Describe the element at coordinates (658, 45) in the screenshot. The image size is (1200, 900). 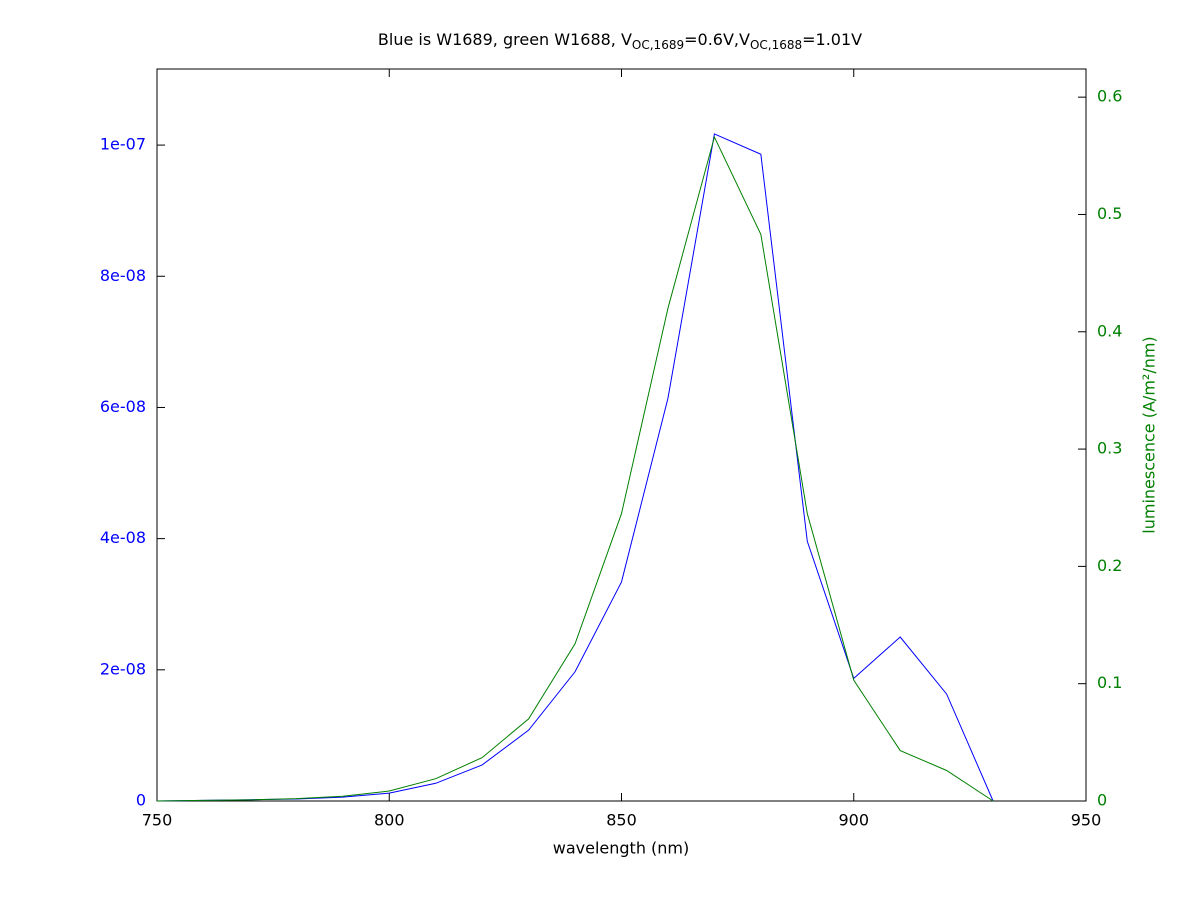
I see `title-sub: OC,1689` at that location.